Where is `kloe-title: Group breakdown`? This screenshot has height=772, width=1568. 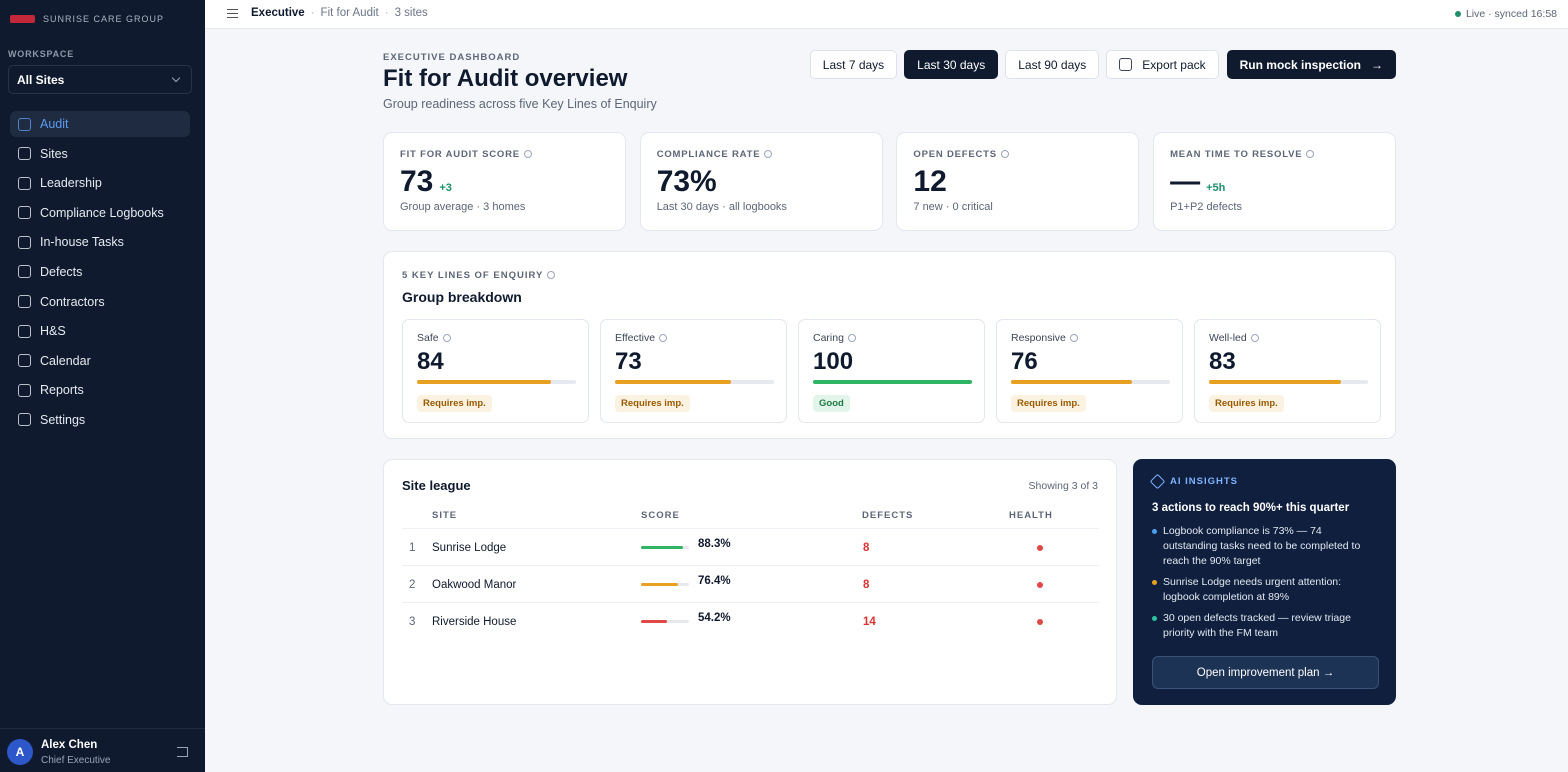 kloe-title: Group breakdown is located at coordinates (462, 297).